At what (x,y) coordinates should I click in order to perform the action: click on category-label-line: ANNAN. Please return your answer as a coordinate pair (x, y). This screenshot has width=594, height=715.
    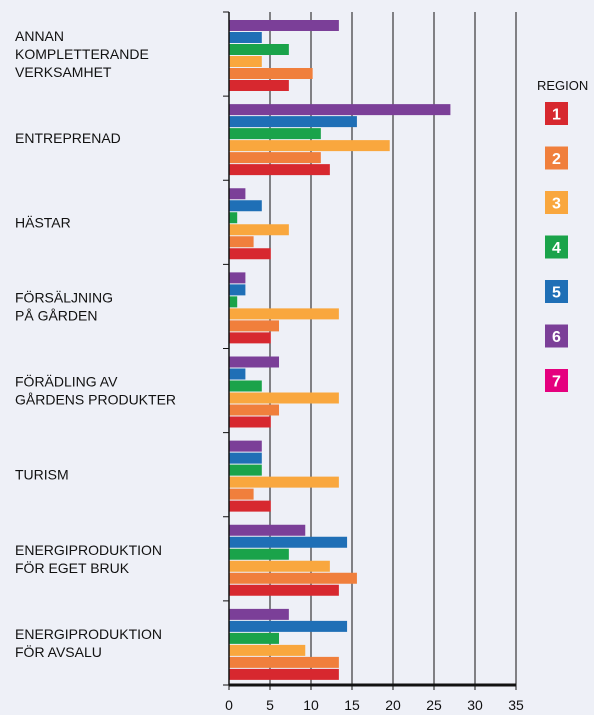
    Looking at the image, I should click on (39, 36).